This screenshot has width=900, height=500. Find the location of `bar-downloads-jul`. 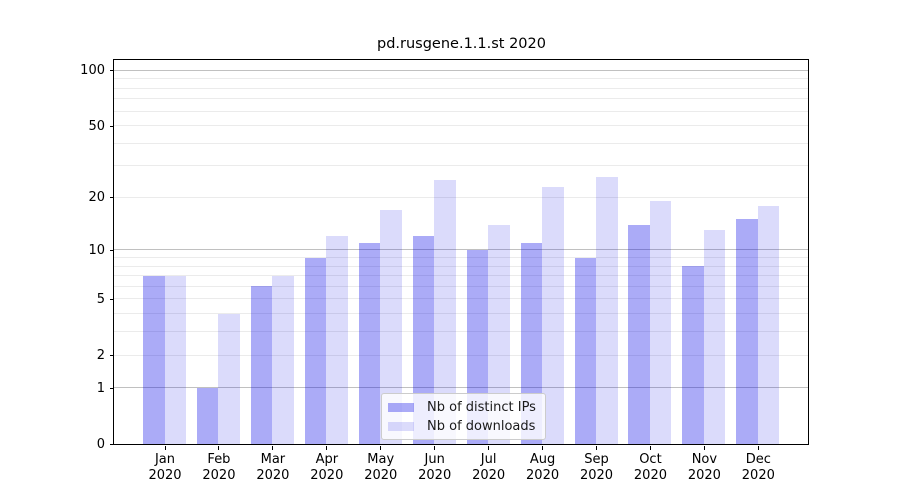

bar-downloads-jul is located at coordinates (499, 334).